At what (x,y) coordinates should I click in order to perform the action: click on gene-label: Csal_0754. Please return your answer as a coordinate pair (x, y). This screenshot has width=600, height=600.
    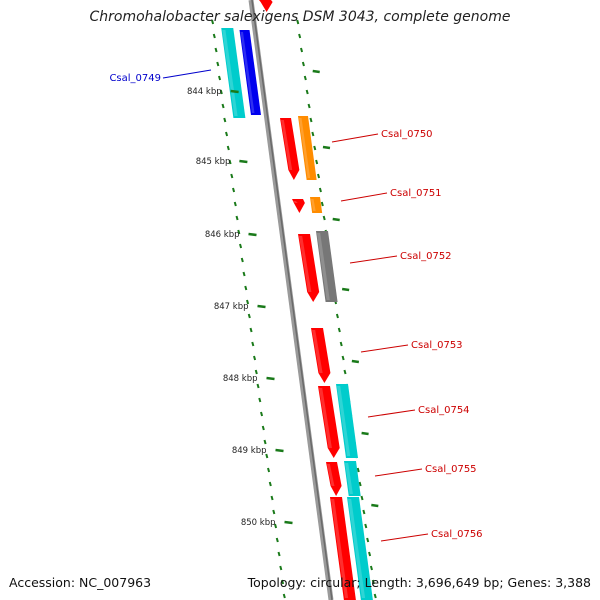
    Looking at the image, I should click on (444, 410).